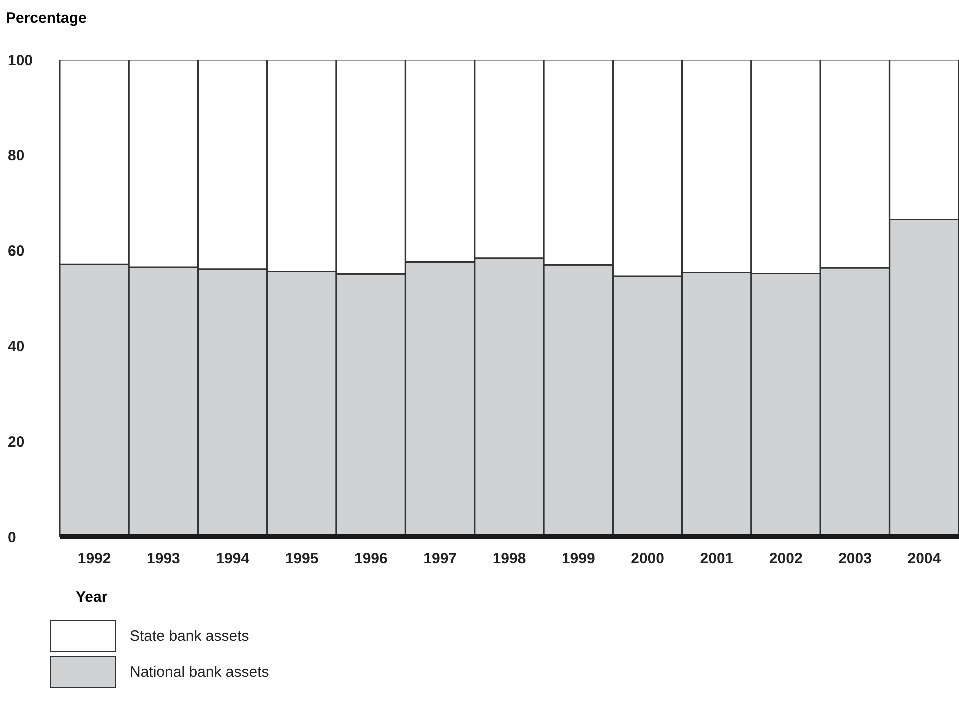 The image size is (959, 717). What do you see at coordinates (302, 559) in the screenshot?
I see `x-tick-label: 1995` at bounding box center [302, 559].